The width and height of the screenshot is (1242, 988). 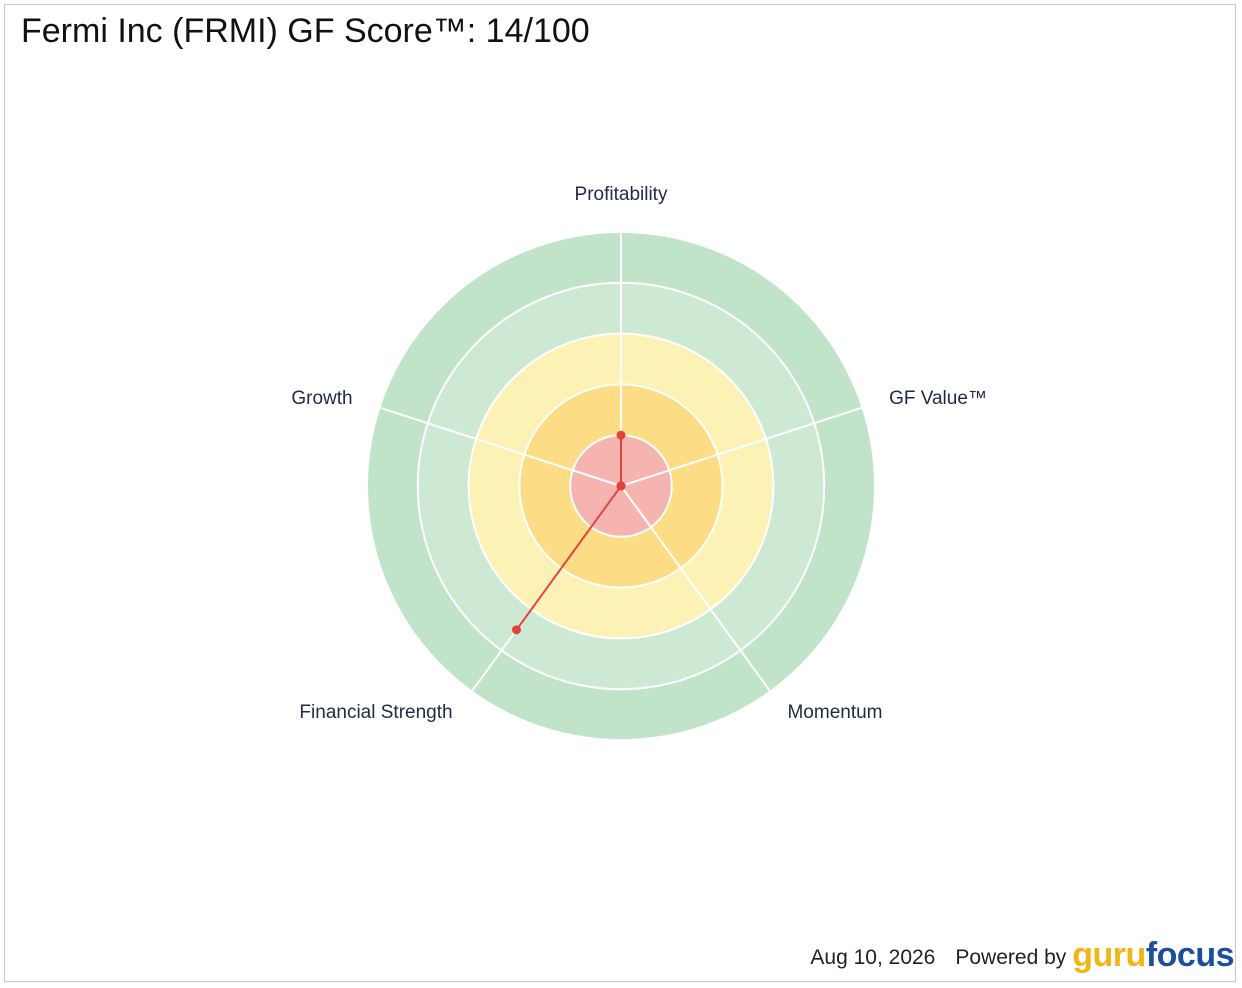 I want to click on gurufocus-logo: gurufocus, so click(x=1153, y=955).